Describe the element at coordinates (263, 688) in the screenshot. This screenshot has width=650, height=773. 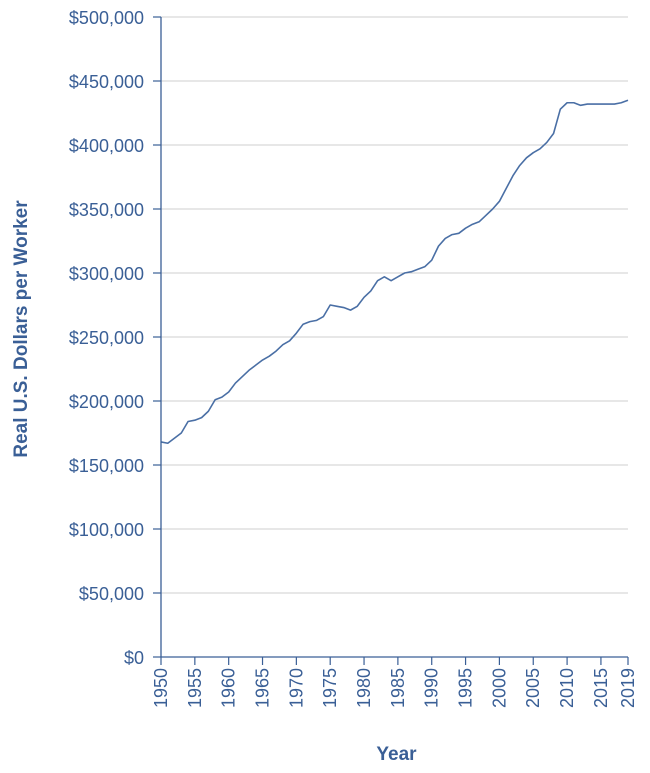
I see `x-tick-label: 1965` at that location.